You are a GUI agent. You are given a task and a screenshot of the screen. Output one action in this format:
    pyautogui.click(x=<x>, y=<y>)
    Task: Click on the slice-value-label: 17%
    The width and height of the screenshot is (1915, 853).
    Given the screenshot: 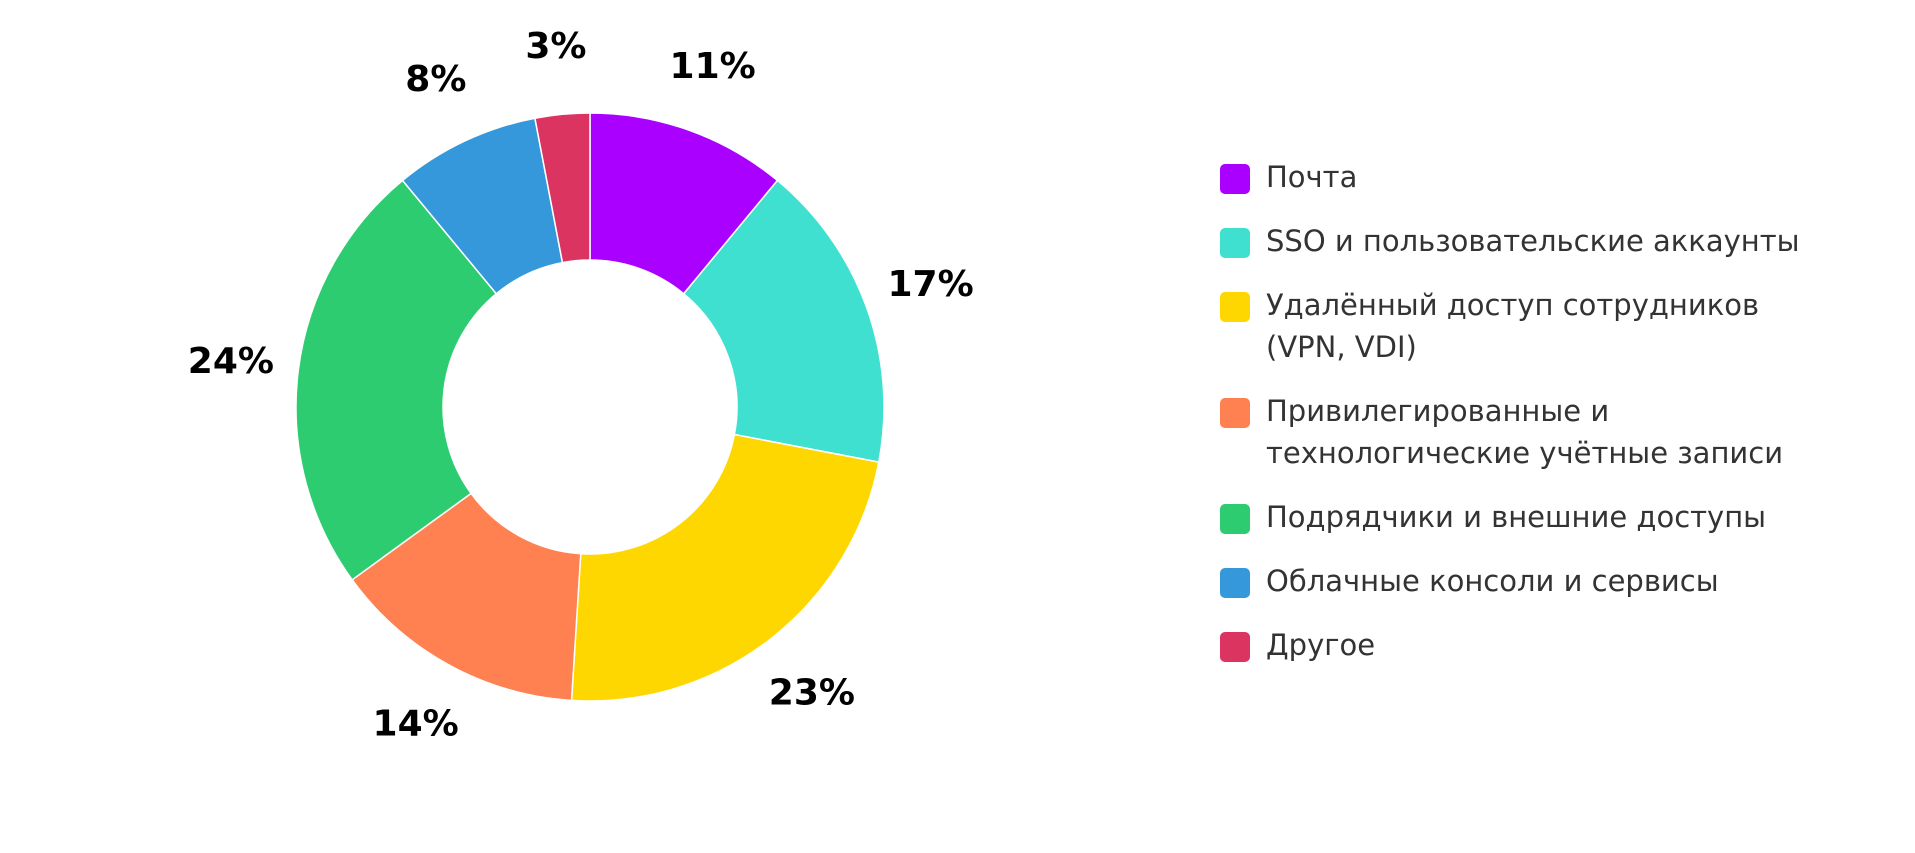 What is the action you would take?
    pyautogui.click(x=931, y=284)
    